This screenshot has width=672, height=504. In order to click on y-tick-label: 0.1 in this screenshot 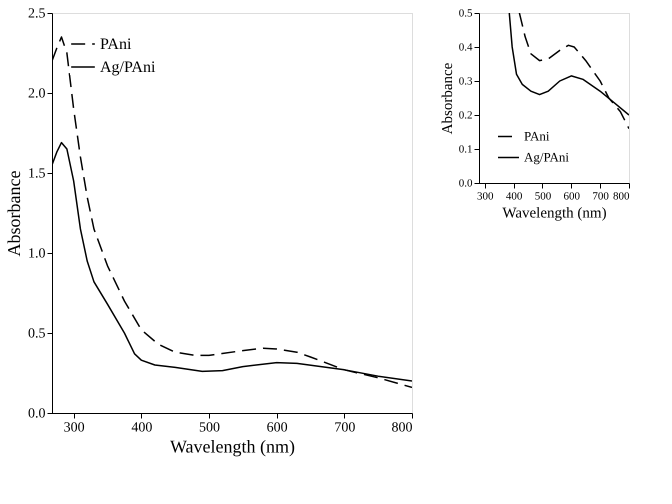, I will do `click(465, 150)`.